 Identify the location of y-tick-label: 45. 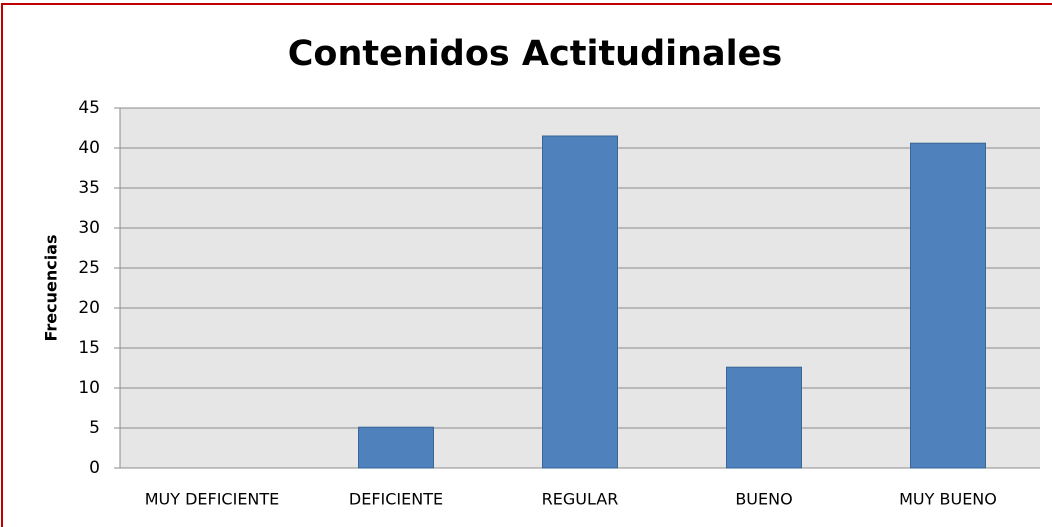
(89, 108).